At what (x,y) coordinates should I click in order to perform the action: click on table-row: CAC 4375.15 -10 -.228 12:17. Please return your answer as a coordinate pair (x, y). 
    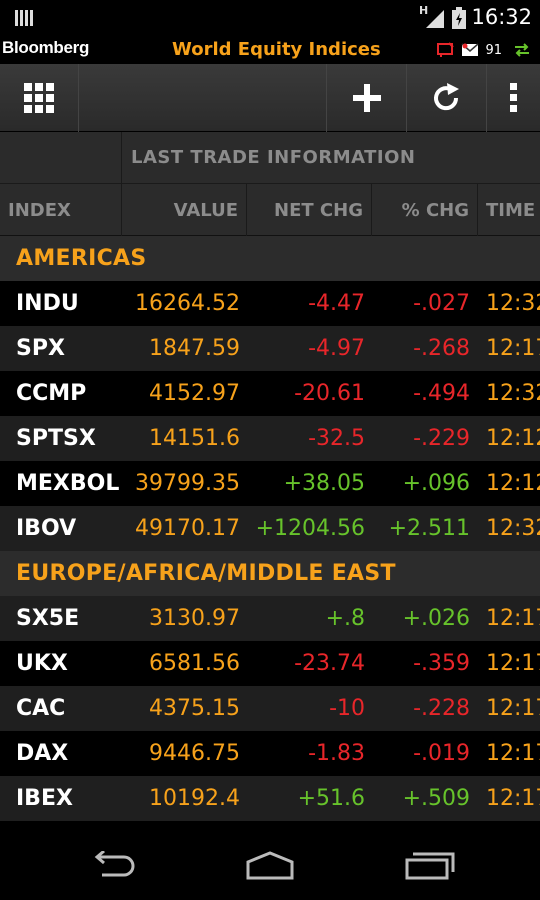
    Looking at the image, I should click on (270, 708).